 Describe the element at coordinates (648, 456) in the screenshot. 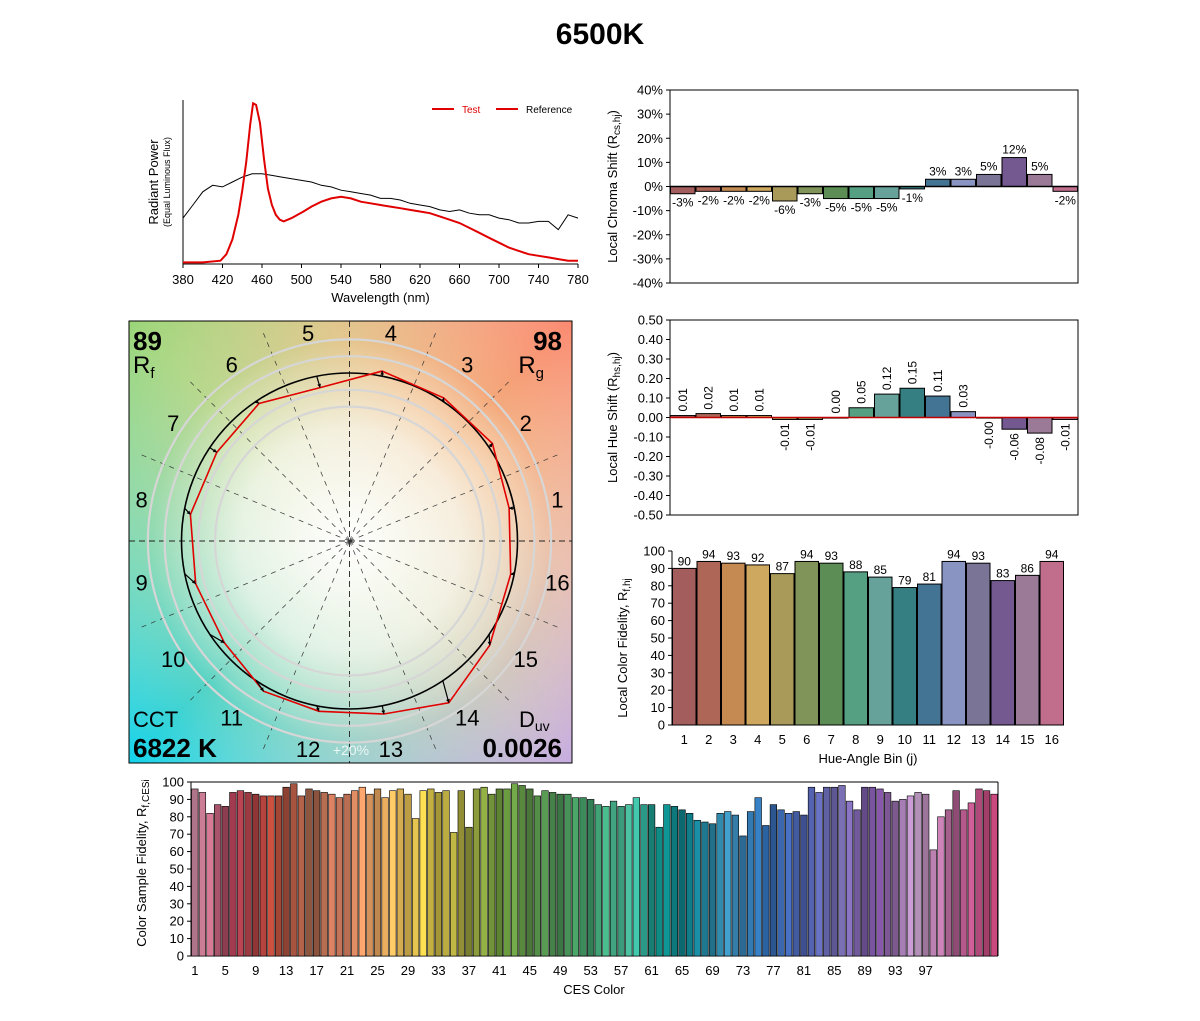

I see `hue-y-tick-label: -0.20` at that location.